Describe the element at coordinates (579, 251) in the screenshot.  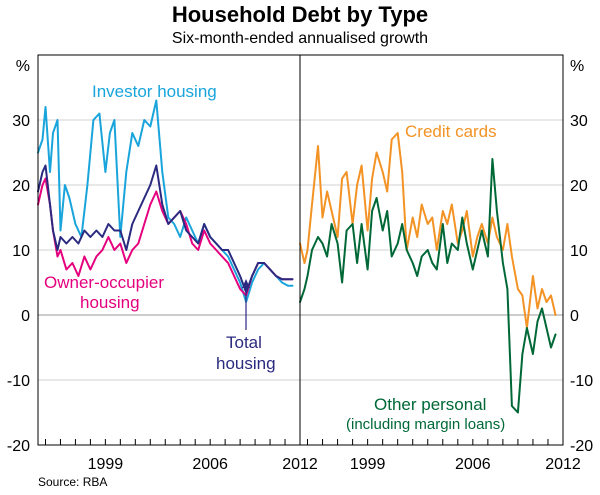
I see `y-tick-right-10: 10` at that location.